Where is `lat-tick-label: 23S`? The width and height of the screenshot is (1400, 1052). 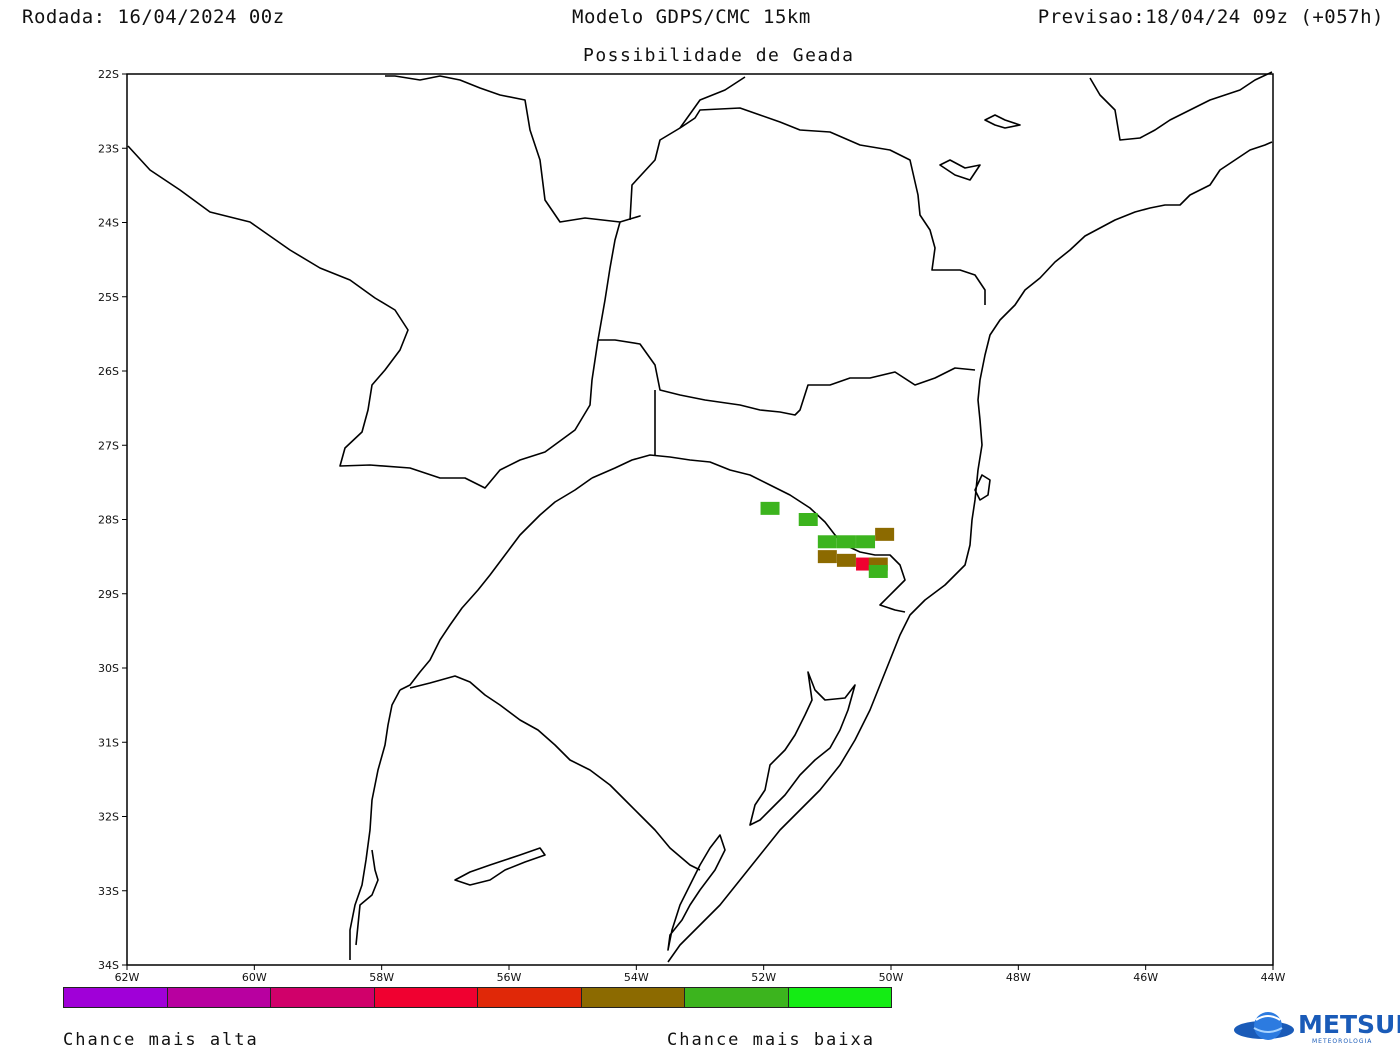
lat-tick-label: 23S is located at coordinates (108, 148).